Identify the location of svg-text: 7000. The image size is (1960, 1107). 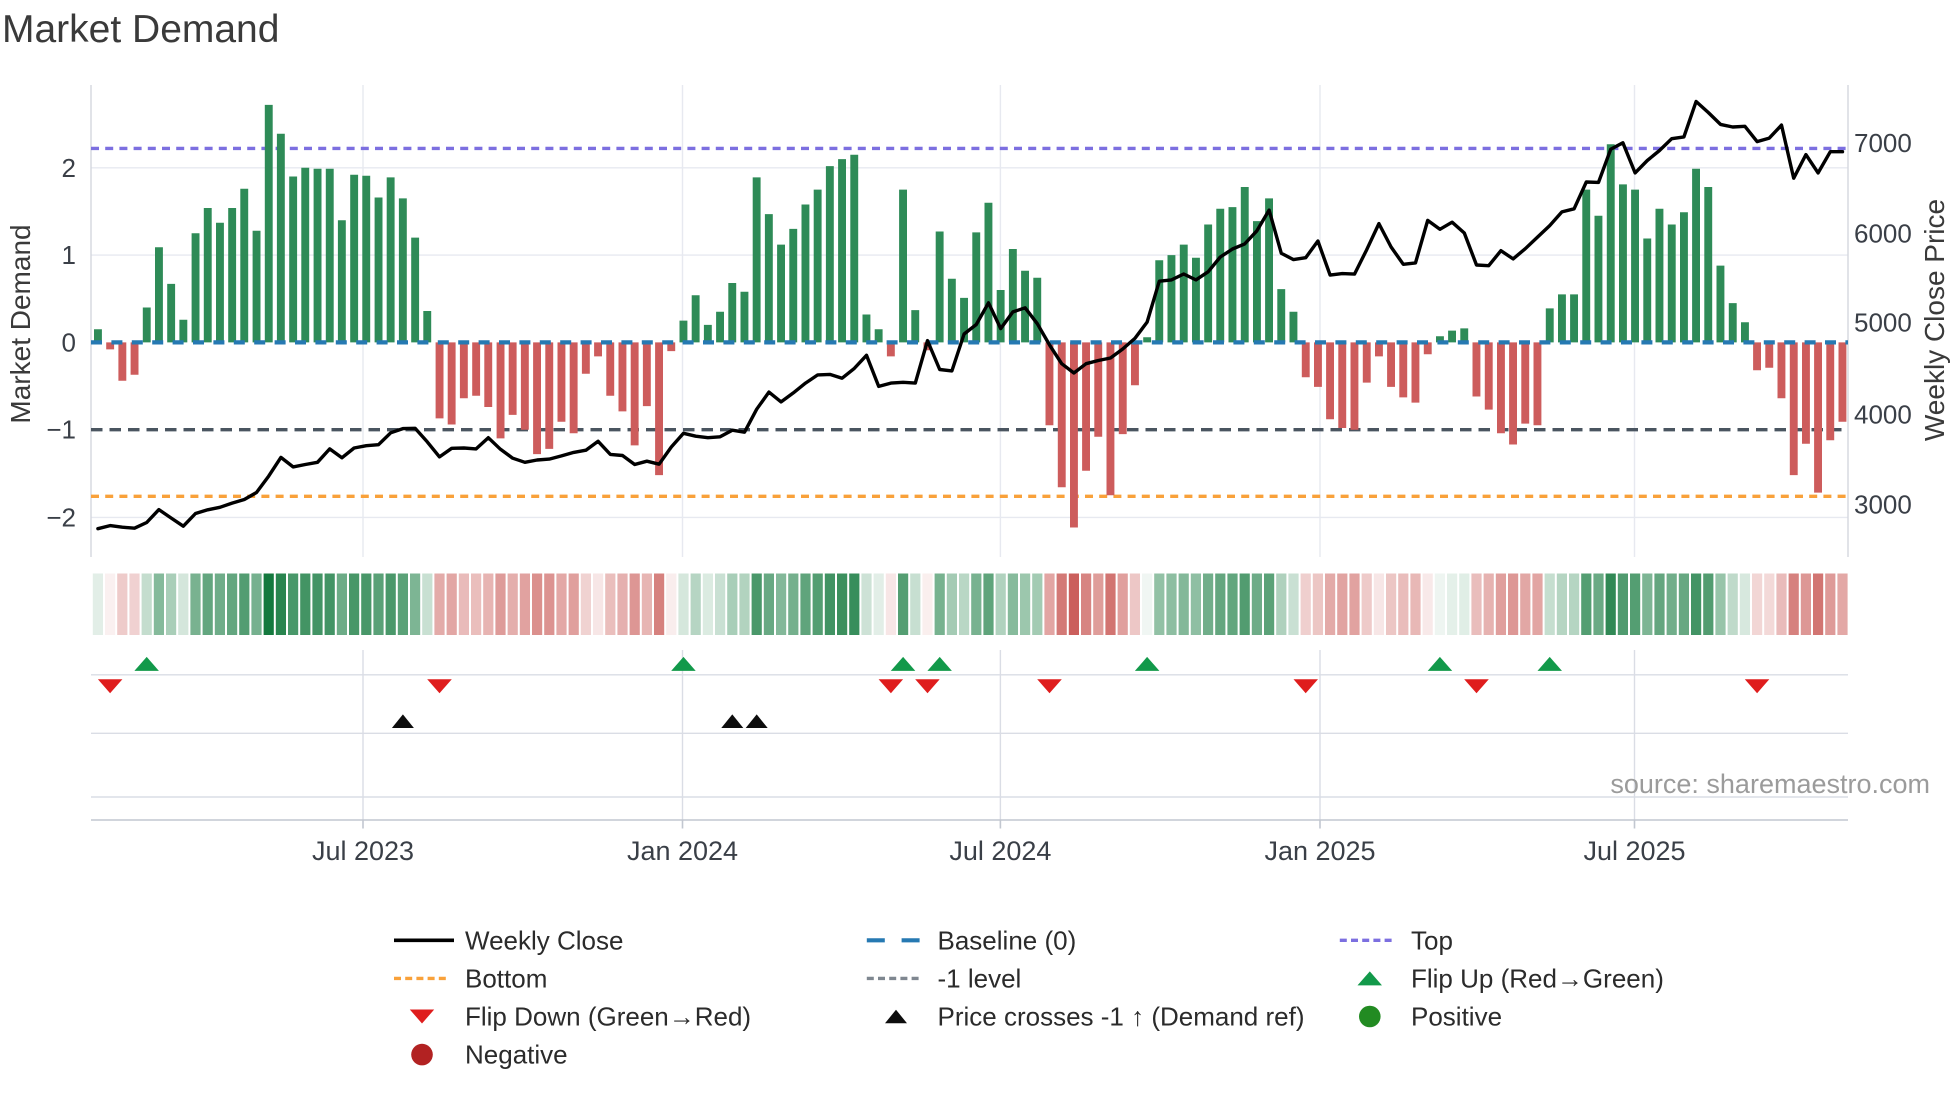
(1883, 143).